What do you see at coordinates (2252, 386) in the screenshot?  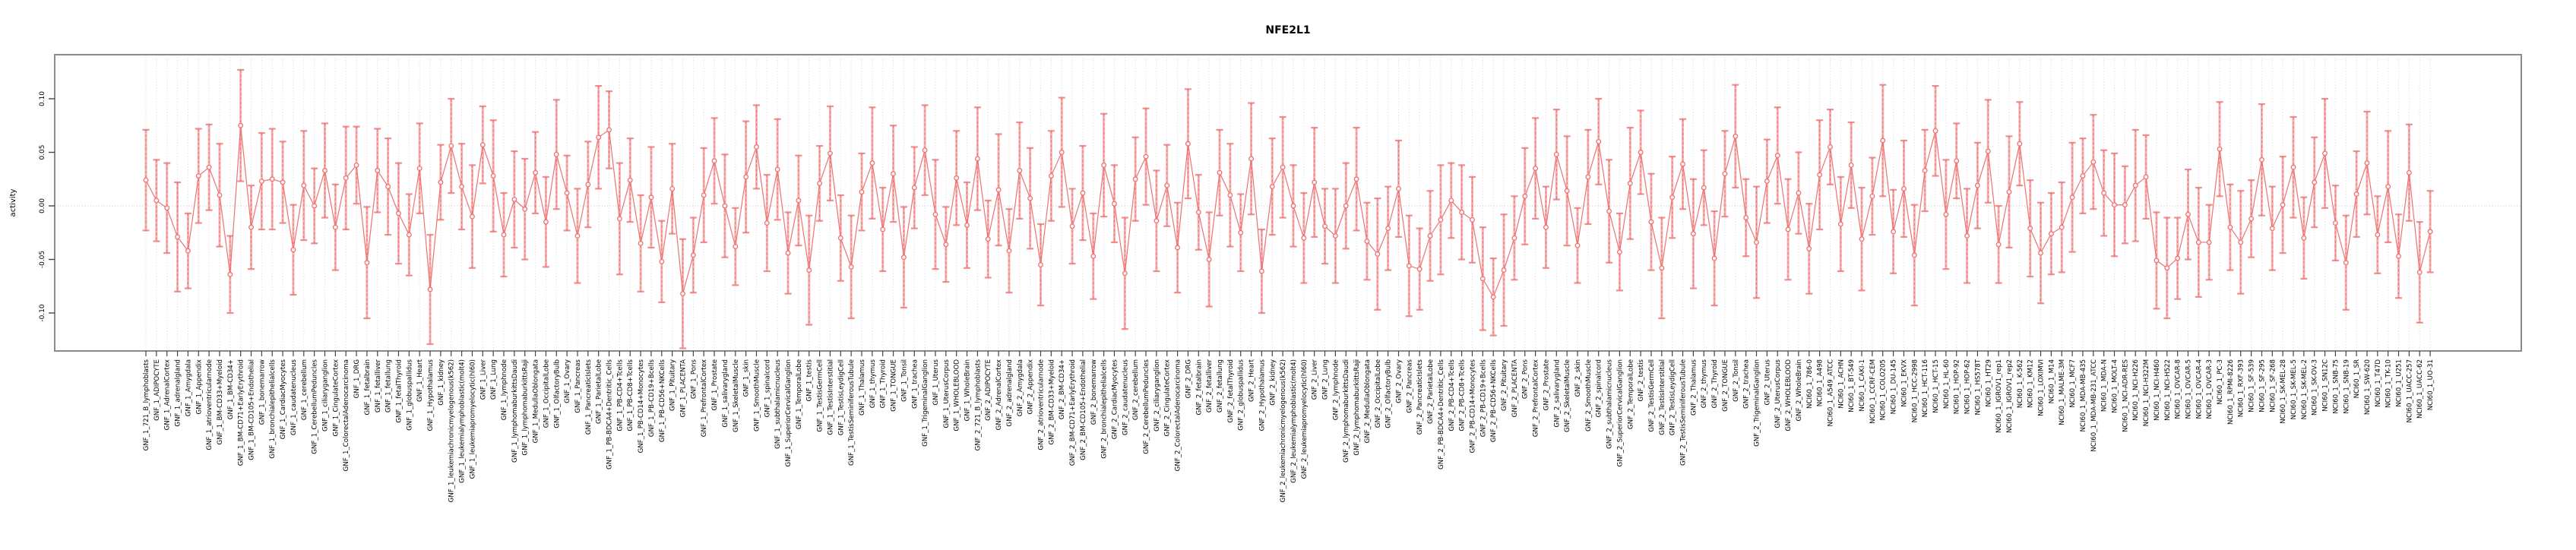 I see `x-tick-label: NCI60_1_SF-539` at bounding box center [2252, 386].